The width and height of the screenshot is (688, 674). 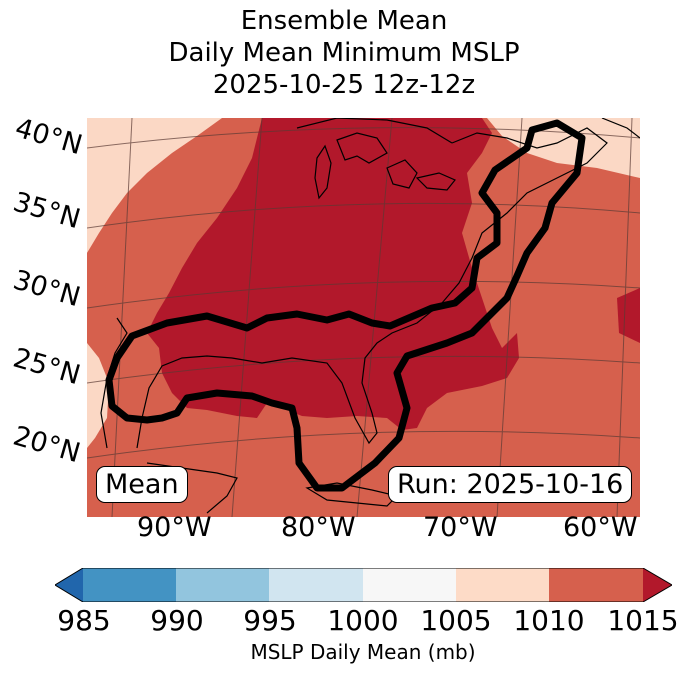 I want to click on colorbar-tick-985: 985, so click(x=84, y=620).